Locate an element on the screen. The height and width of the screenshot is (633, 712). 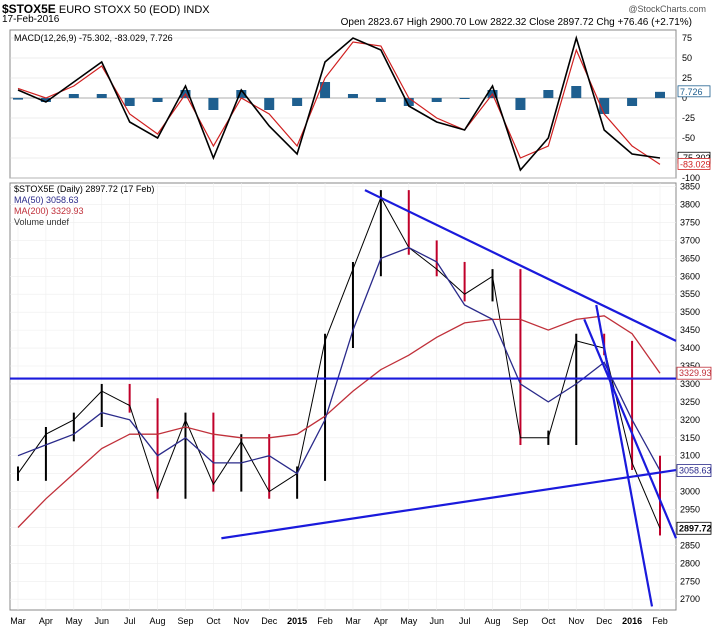
price-tick-label: 3750 is located at coordinates (690, 222).